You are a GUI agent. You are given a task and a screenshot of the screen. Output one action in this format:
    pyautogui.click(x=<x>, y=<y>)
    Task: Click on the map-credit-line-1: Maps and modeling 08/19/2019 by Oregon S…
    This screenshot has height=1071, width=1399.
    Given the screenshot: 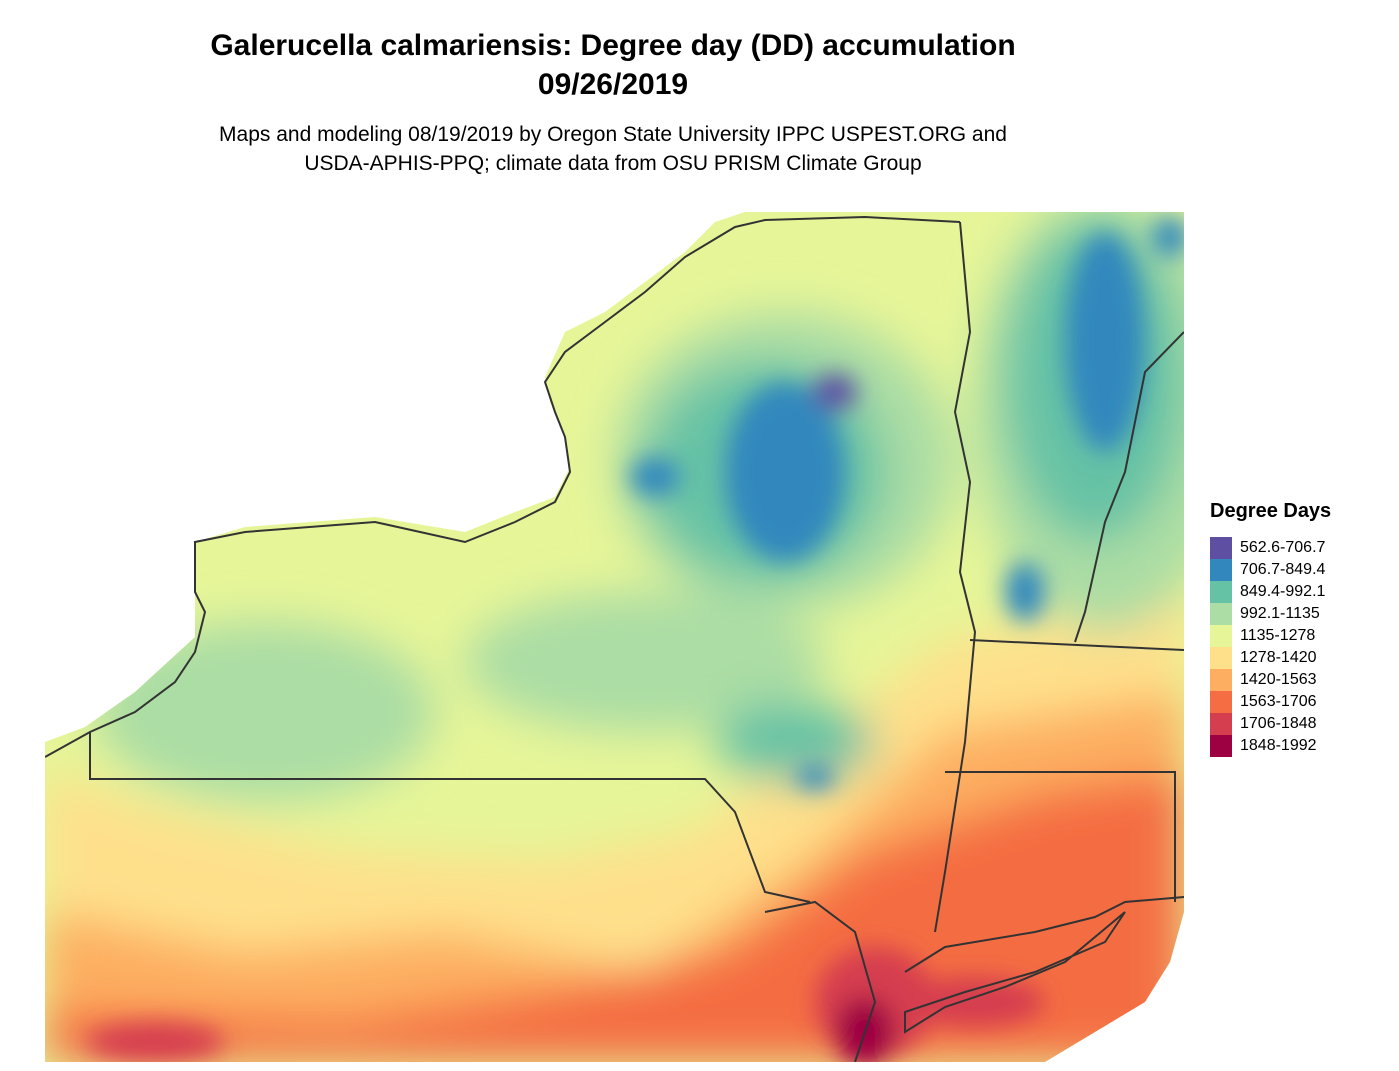 What is the action you would take?
    pyautogui.click(x=613, y=134)
    